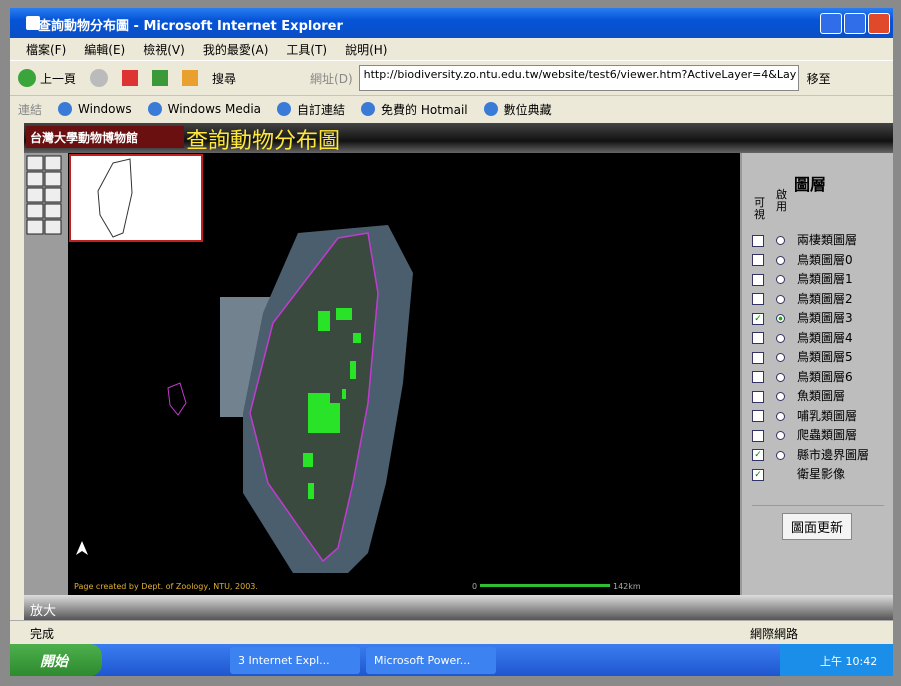  What do you see at coordinates (263, 141) in the screenshot?
I see `banner-title: 查詢動物分布圖` at bounding box center [263, 141].